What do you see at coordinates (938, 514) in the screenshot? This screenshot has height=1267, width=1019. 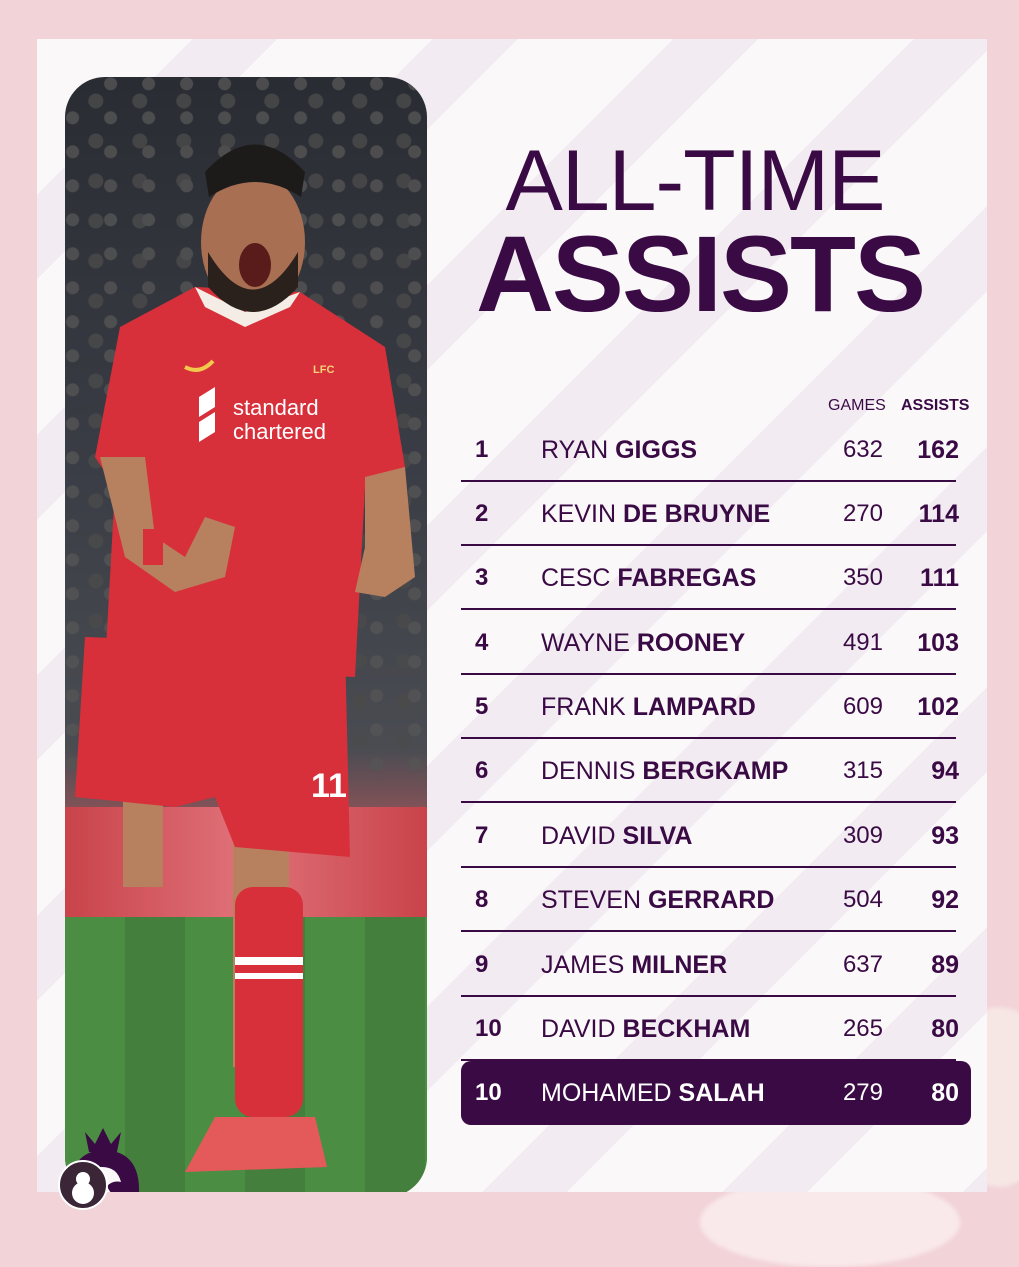 I see `assists-value: 114` at bounding box center [938, 514].